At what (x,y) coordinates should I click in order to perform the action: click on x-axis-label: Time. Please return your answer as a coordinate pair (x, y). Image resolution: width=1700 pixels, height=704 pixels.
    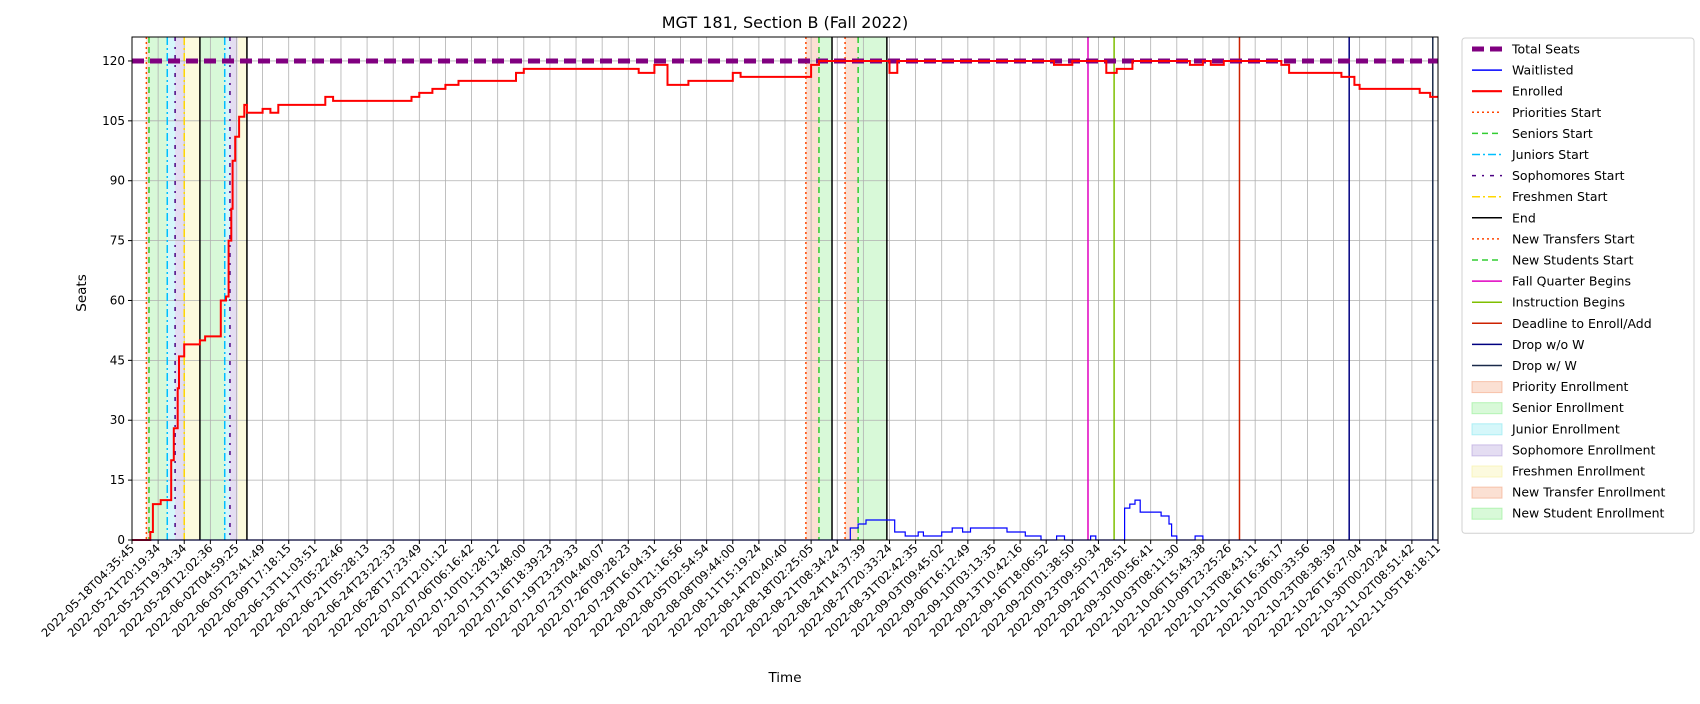
    Looking at the image, I should click on (784, 678).